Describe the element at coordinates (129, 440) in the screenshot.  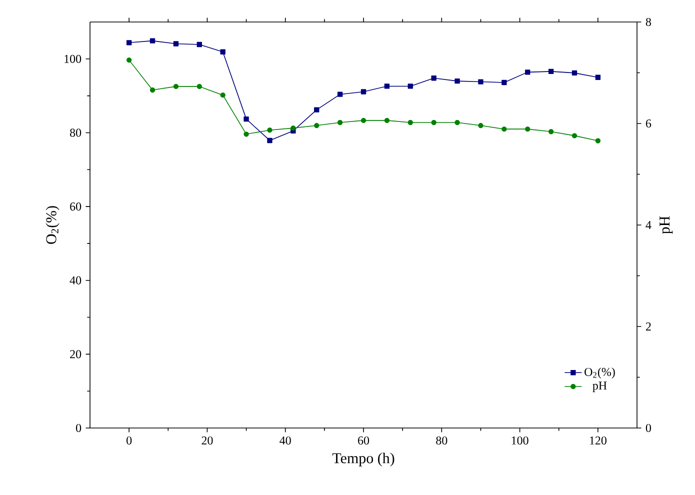
I see `x-tick-label: 0` at that location.